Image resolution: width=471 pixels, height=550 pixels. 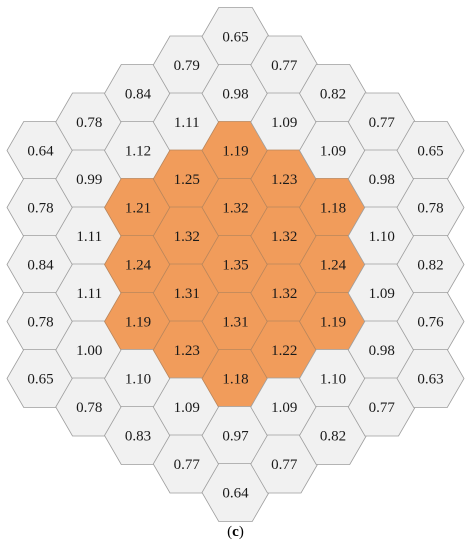 I want to click on cell-value: 1.21, so click(x=138, y=209).